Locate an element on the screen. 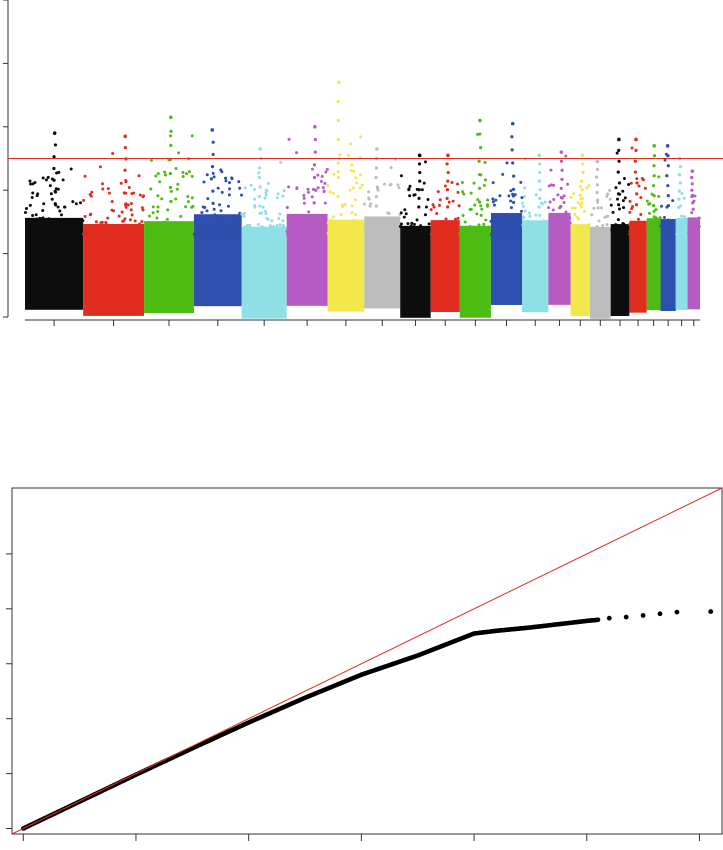 The height and width of the screenshot is (850, 723). chromosome-15-bulk is located at coordinates (580, 270).